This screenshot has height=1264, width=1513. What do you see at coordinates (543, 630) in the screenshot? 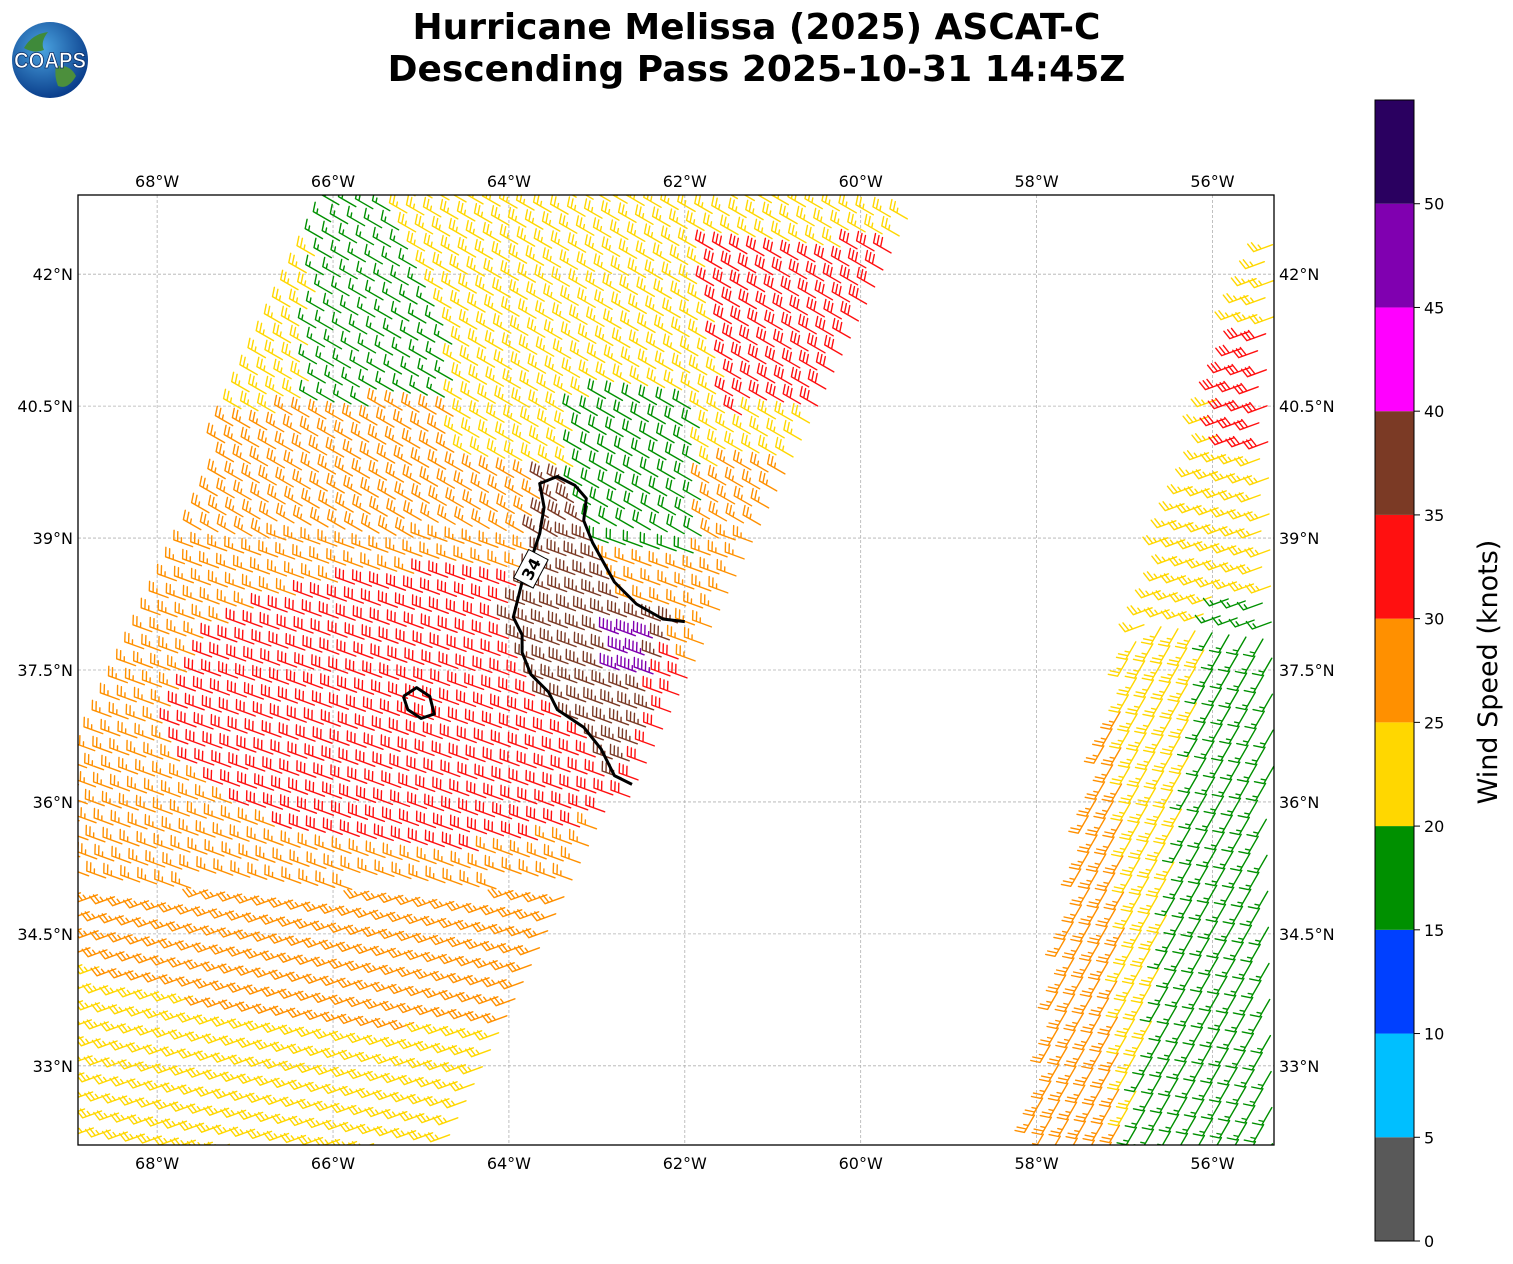
I see `34-knot-contour: 34` at bounding box center [543, 630].